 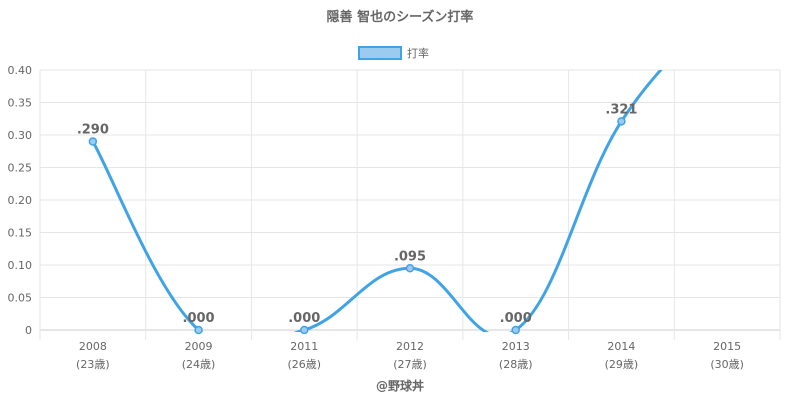 What do you see at coordinates (621, 109) in the screenshot?
I see `data-label: .321` at bounding box center [621, 109].